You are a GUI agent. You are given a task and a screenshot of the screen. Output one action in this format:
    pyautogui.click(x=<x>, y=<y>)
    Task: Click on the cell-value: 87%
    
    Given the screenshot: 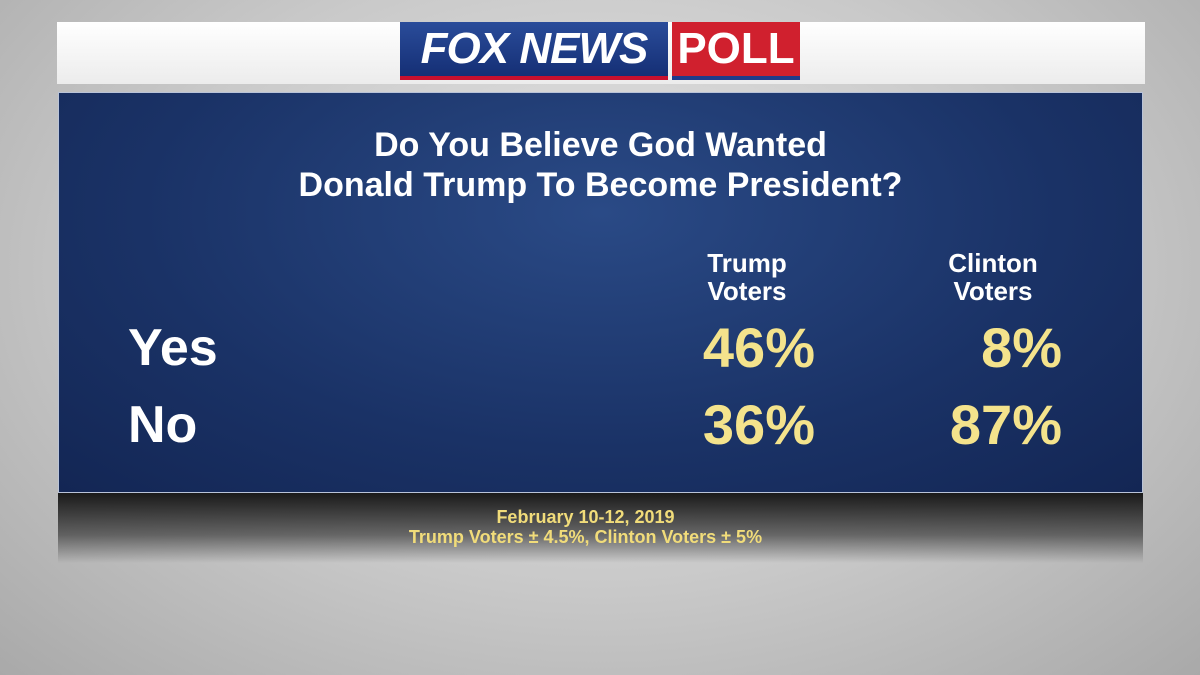 What is the action you would take?
    pyautogui.click(x=1005, y=424)
    